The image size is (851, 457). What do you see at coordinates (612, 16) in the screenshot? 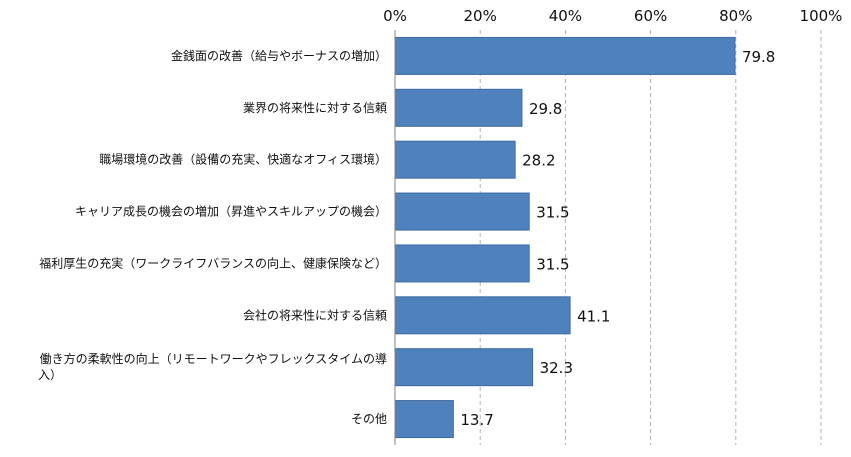
I see `x-axis-ticks: 0% 20% 40% 60% 80% 100%` at bounding box center [612, 16].